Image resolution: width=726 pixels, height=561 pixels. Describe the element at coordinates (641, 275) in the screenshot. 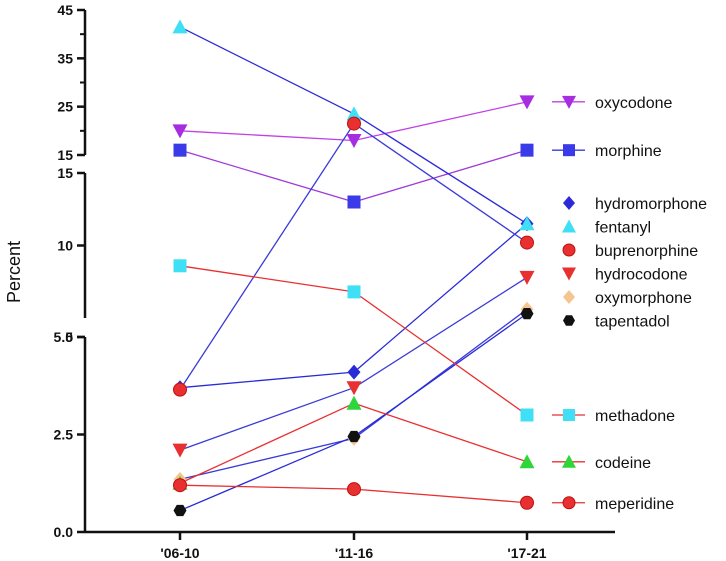

I see `legend-label: hydrocodone` at that location.